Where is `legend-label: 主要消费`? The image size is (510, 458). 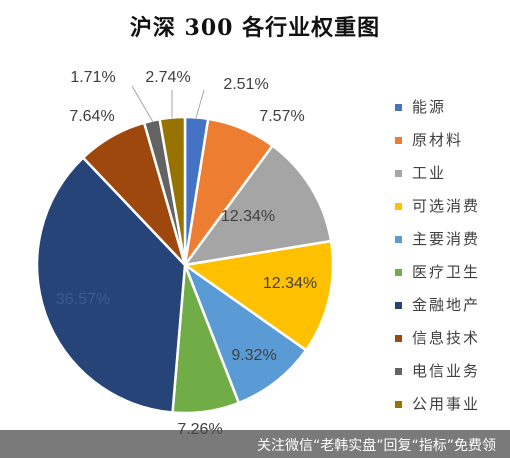 legend-label: 主要消费 is located at coordinates (446, 239).